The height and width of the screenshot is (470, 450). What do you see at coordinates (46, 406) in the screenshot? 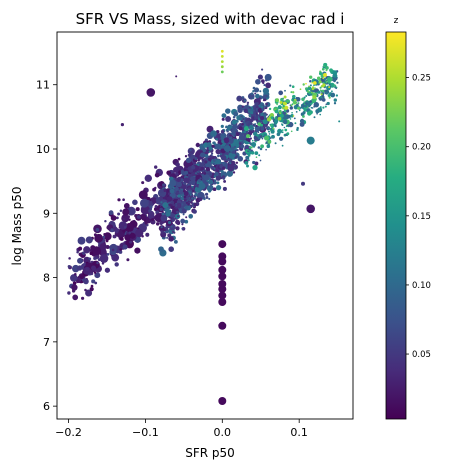
I see `y-tick-label: 6` at bounding box center [46, 406].